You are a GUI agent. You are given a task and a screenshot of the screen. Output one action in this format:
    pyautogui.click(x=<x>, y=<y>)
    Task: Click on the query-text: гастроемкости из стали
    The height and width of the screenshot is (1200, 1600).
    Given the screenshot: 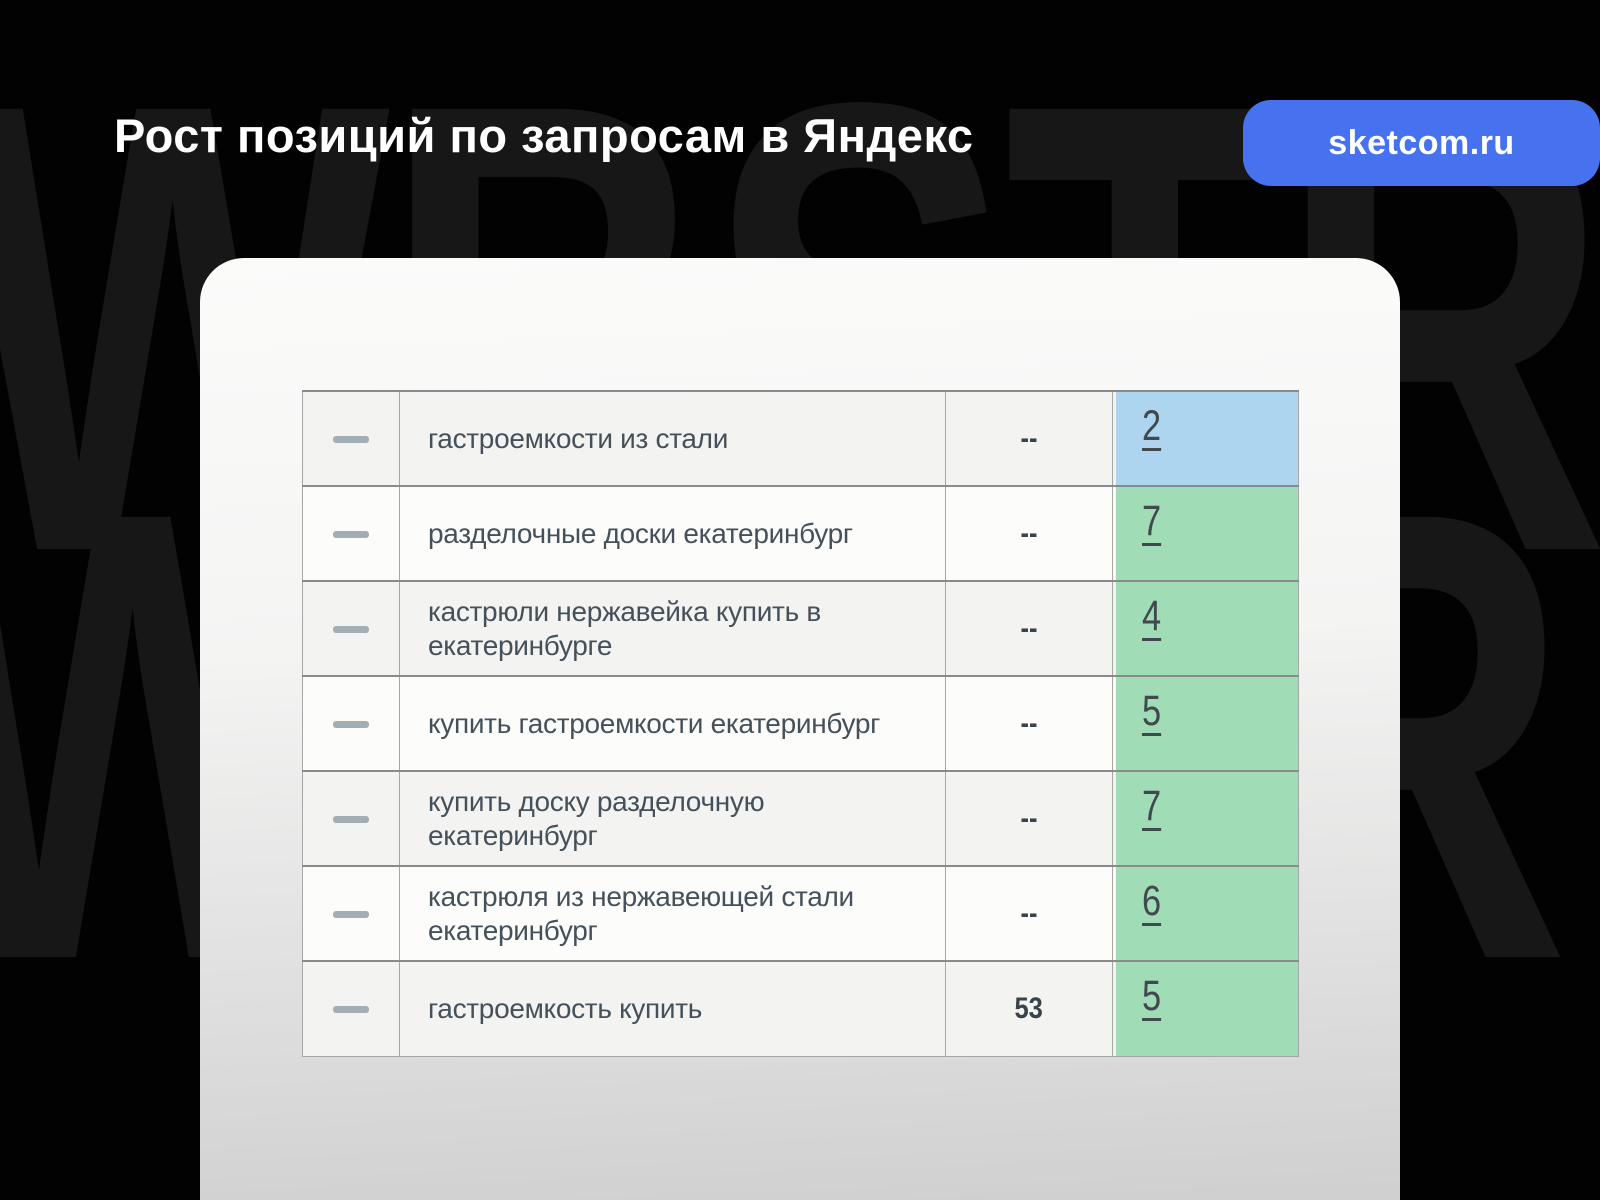 What is the action you would take?
    pyautogui.click(x=578, y=438)
    